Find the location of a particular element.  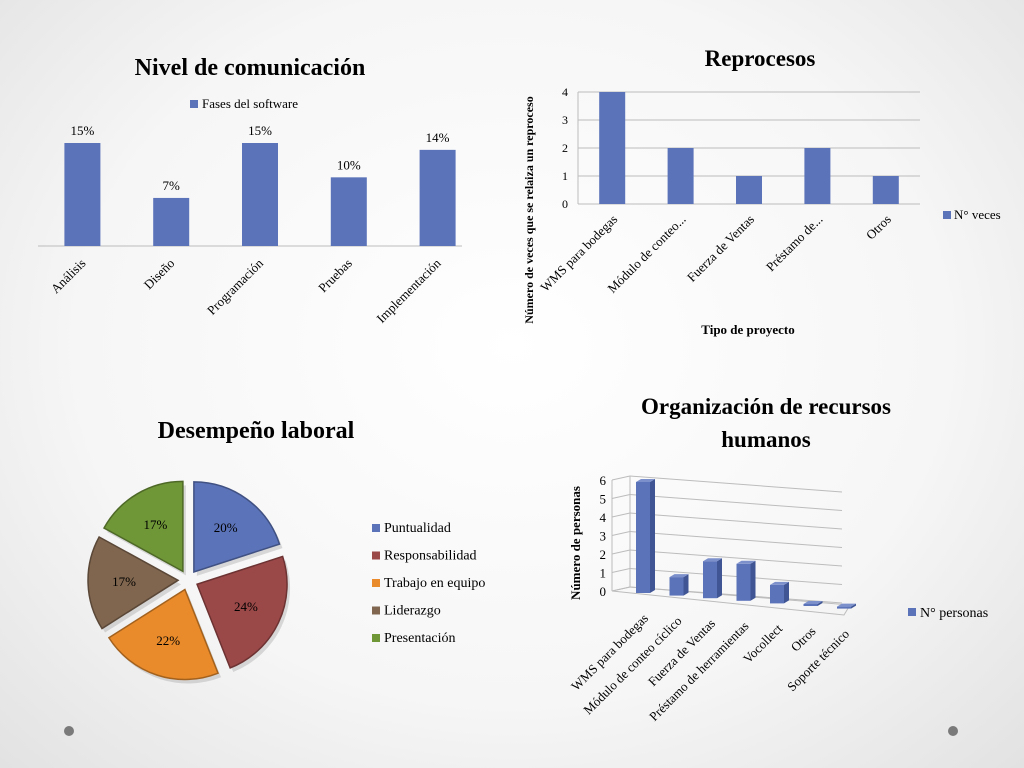

chart2-y-tick-label: 4 is located at coordinates (565, 92).